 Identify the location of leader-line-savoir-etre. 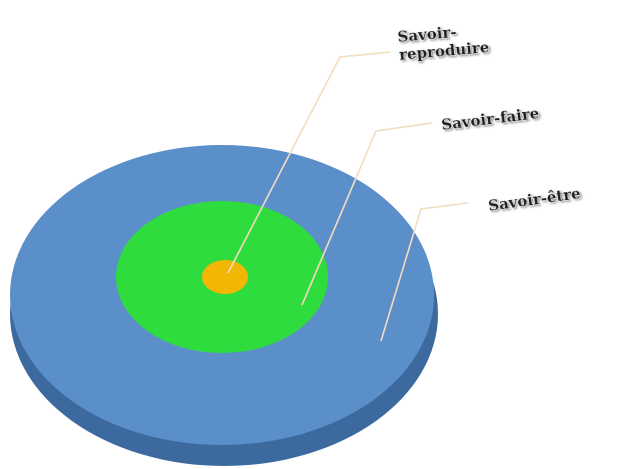
(424, 272).